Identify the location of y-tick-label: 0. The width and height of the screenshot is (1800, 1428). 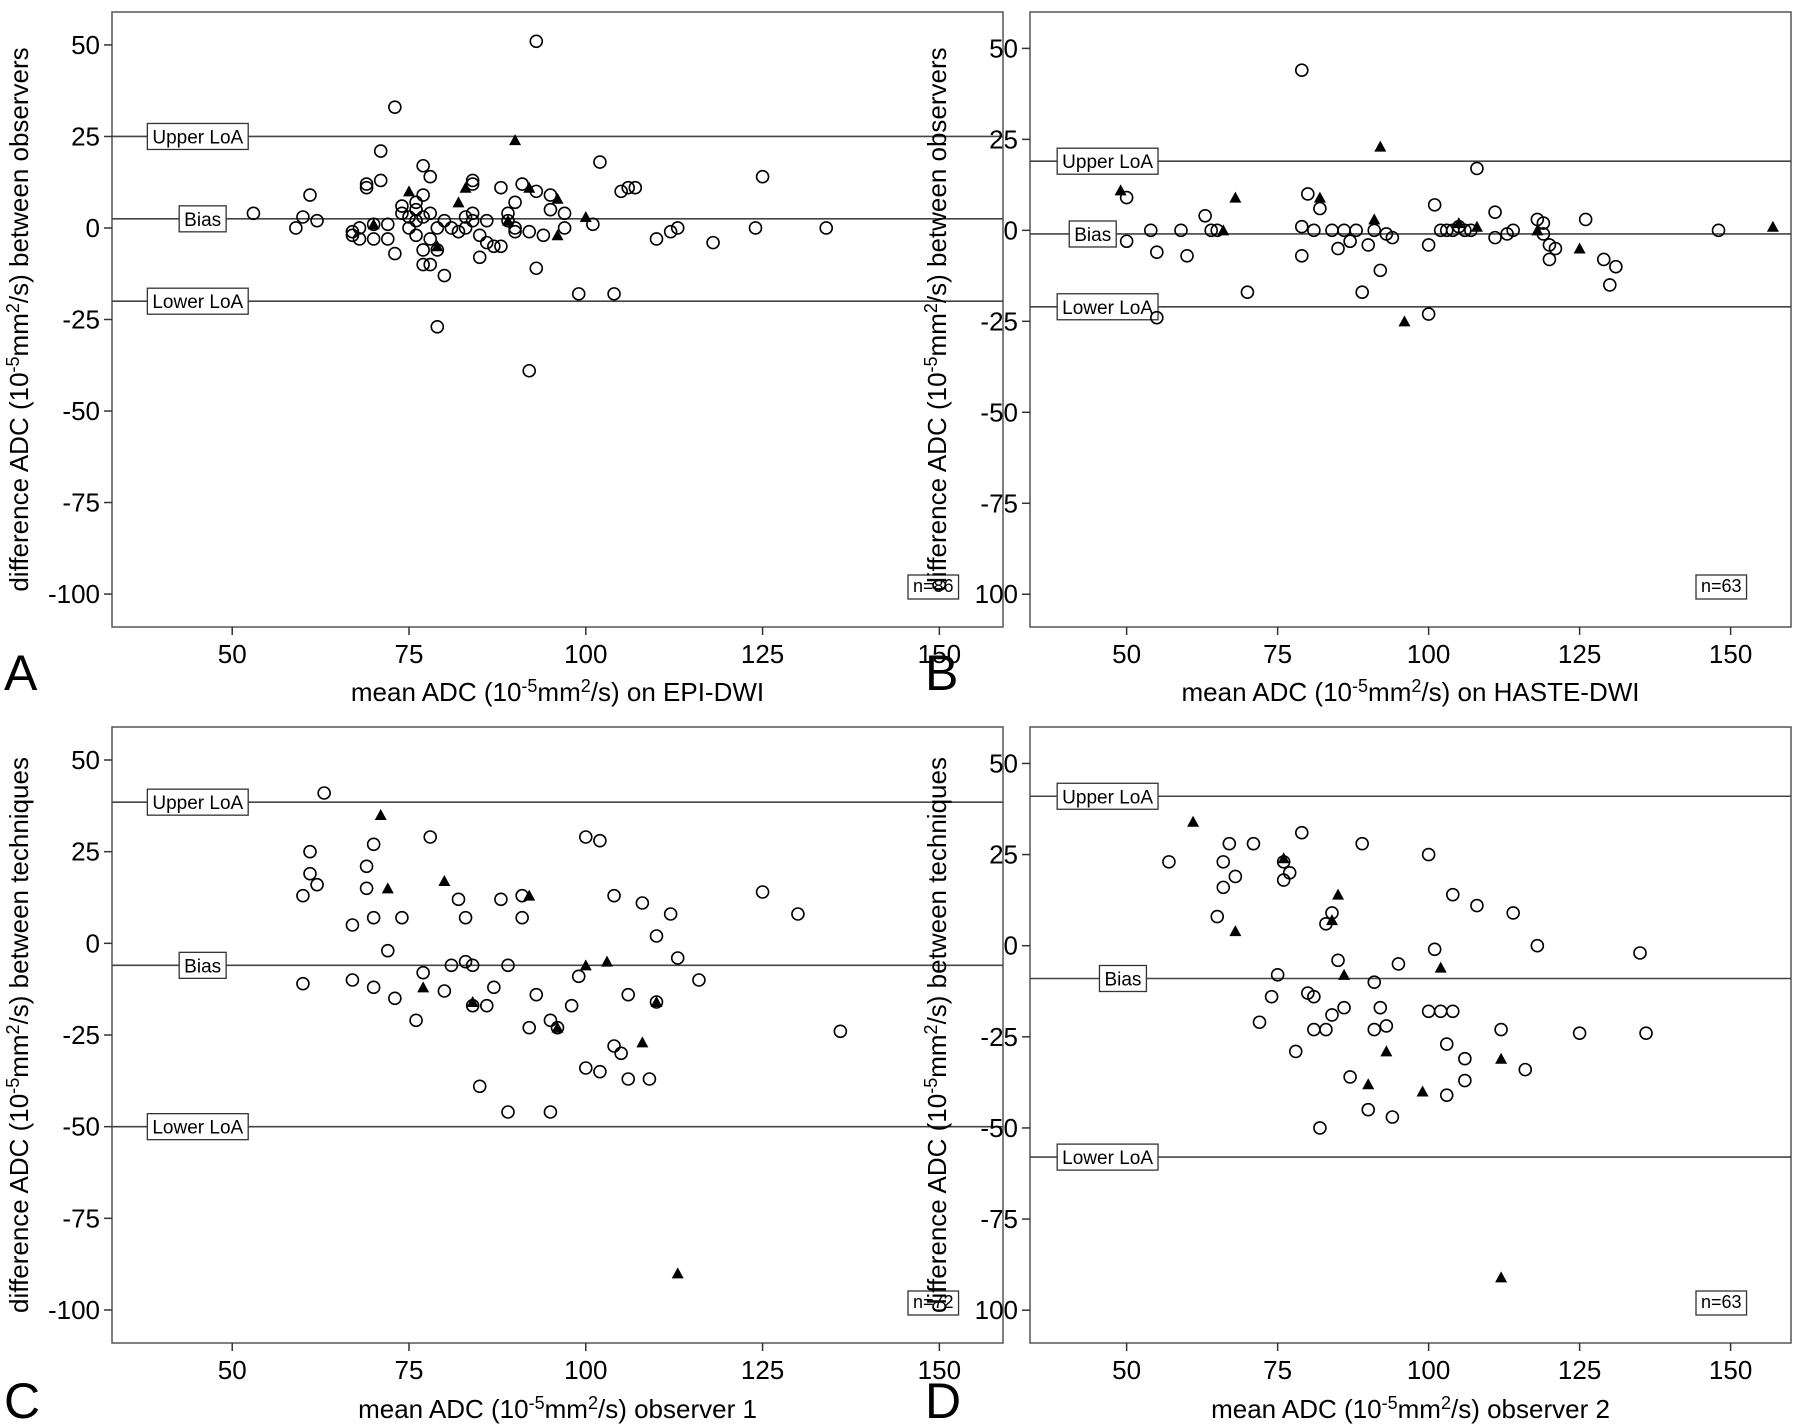
(93, 228).